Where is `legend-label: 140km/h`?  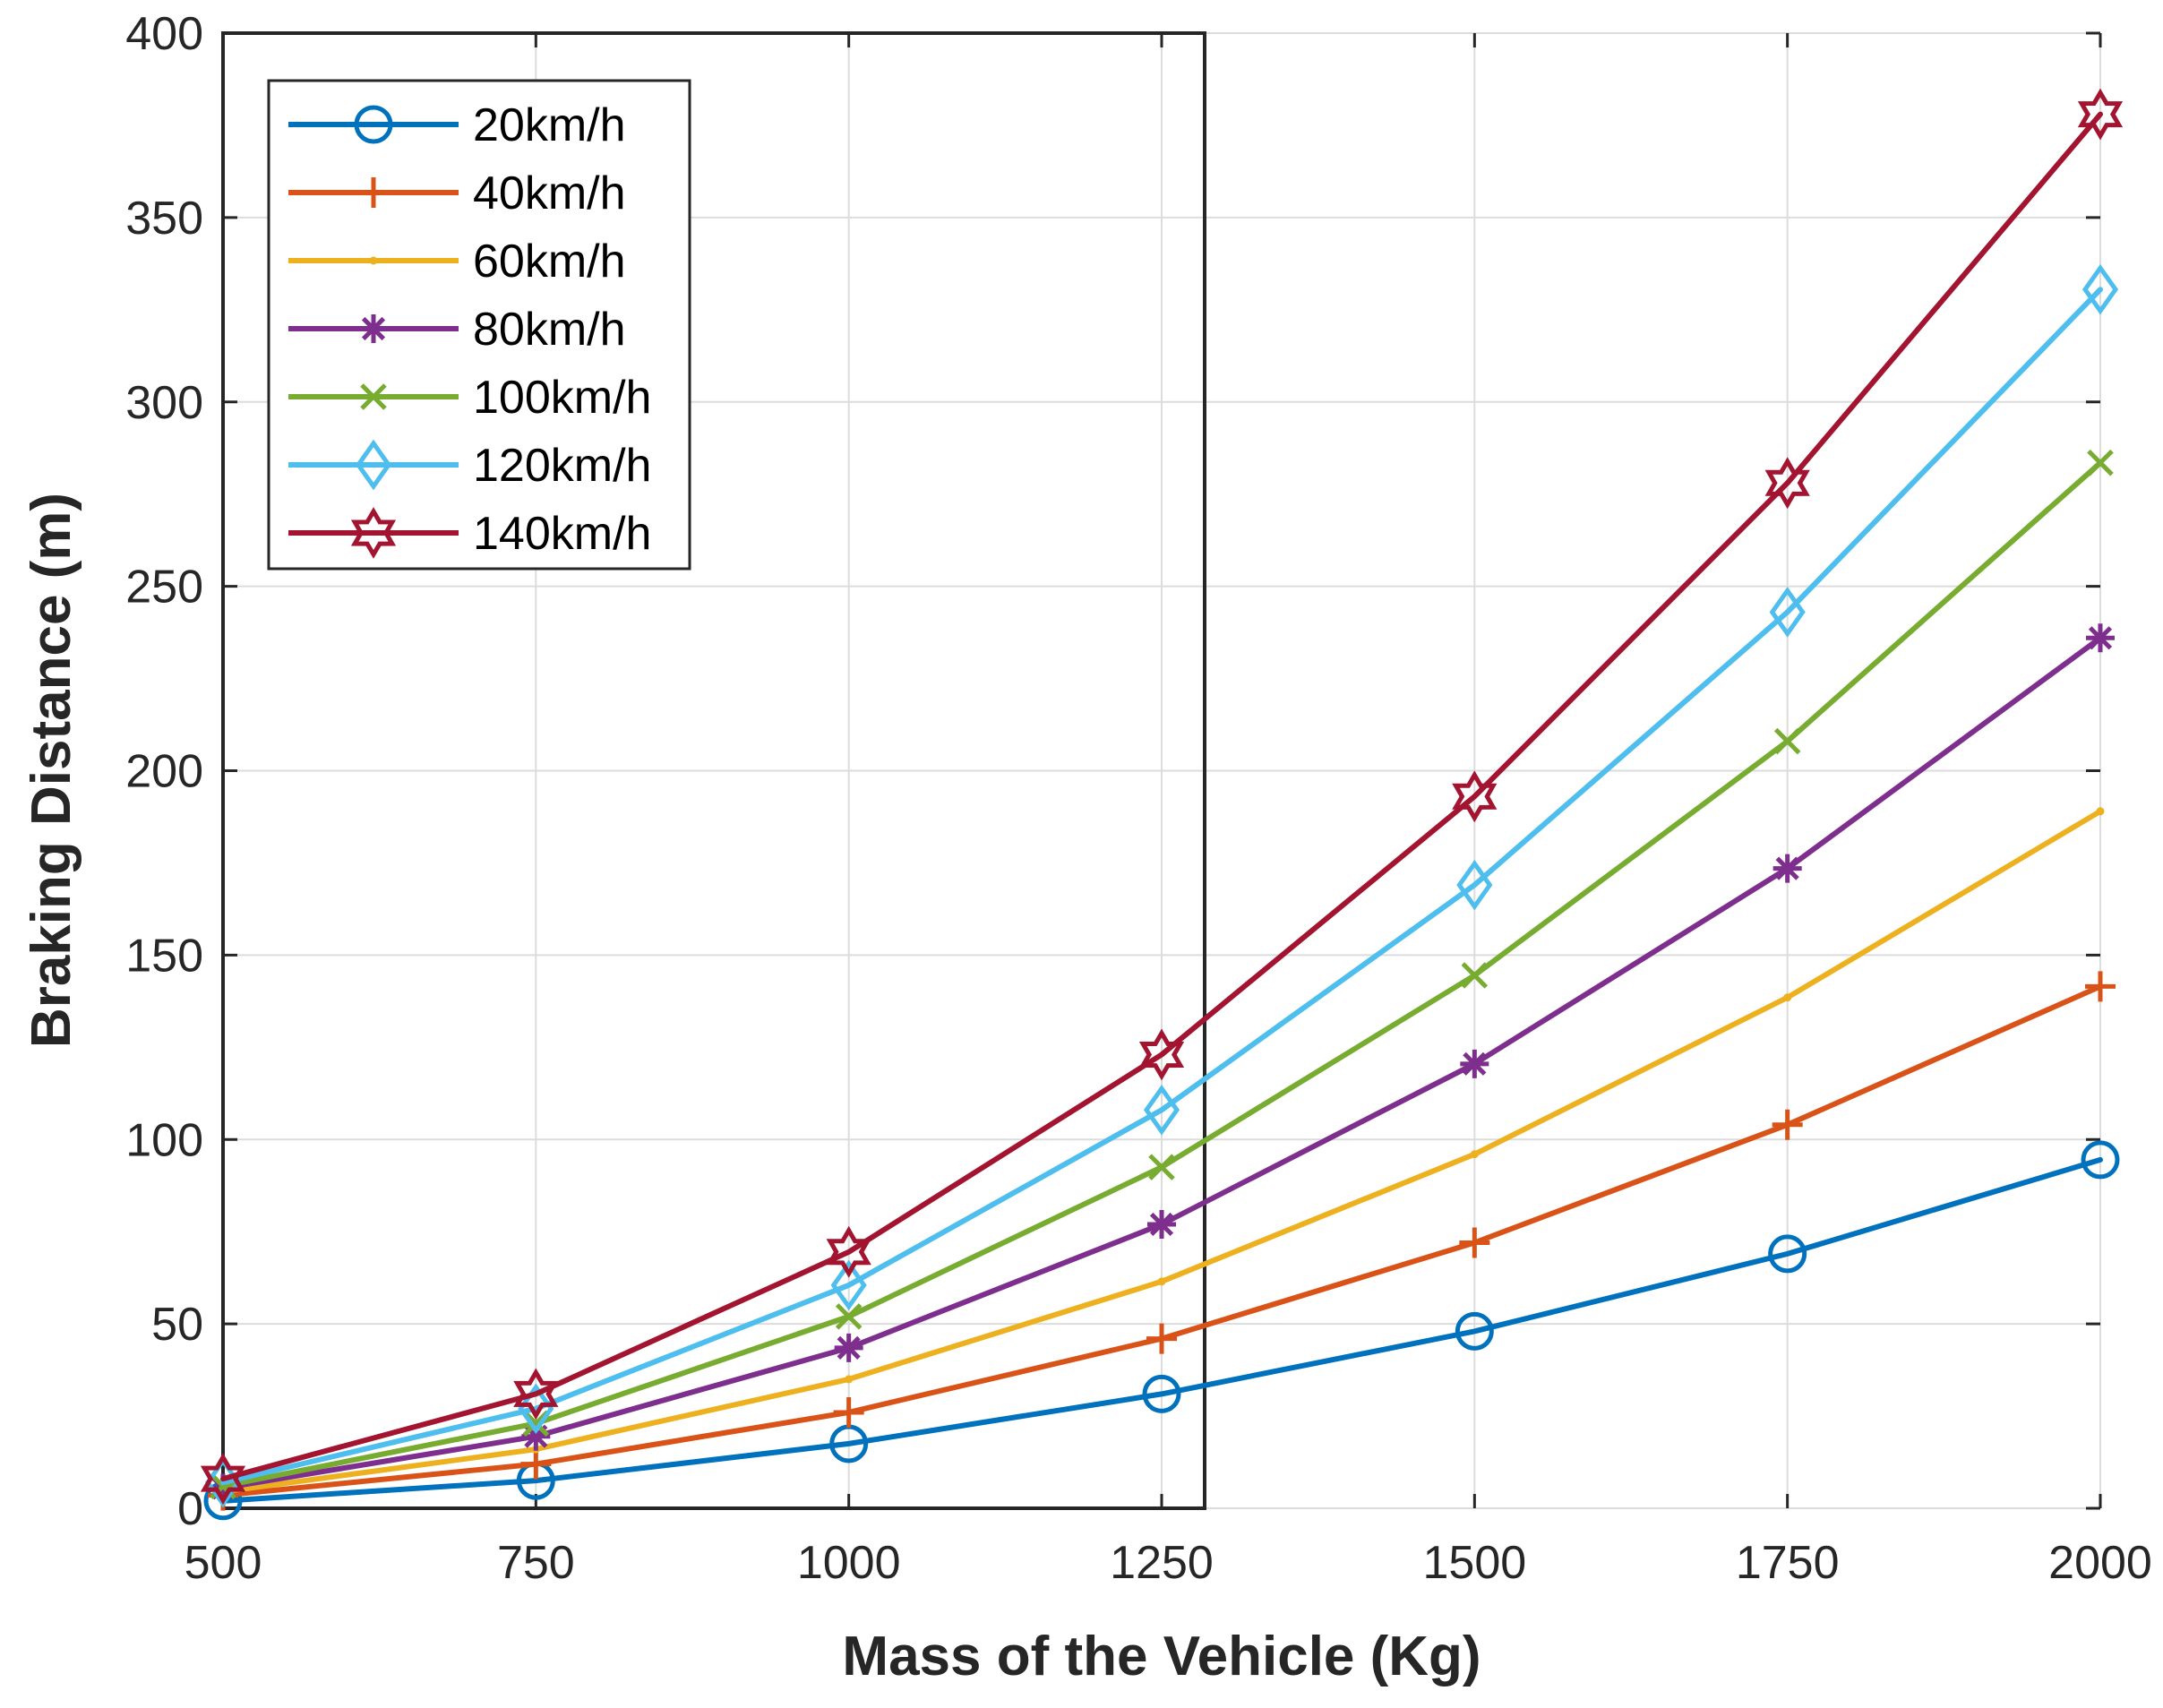 legend-label: 140km/h is located at coordinates (562, 534).